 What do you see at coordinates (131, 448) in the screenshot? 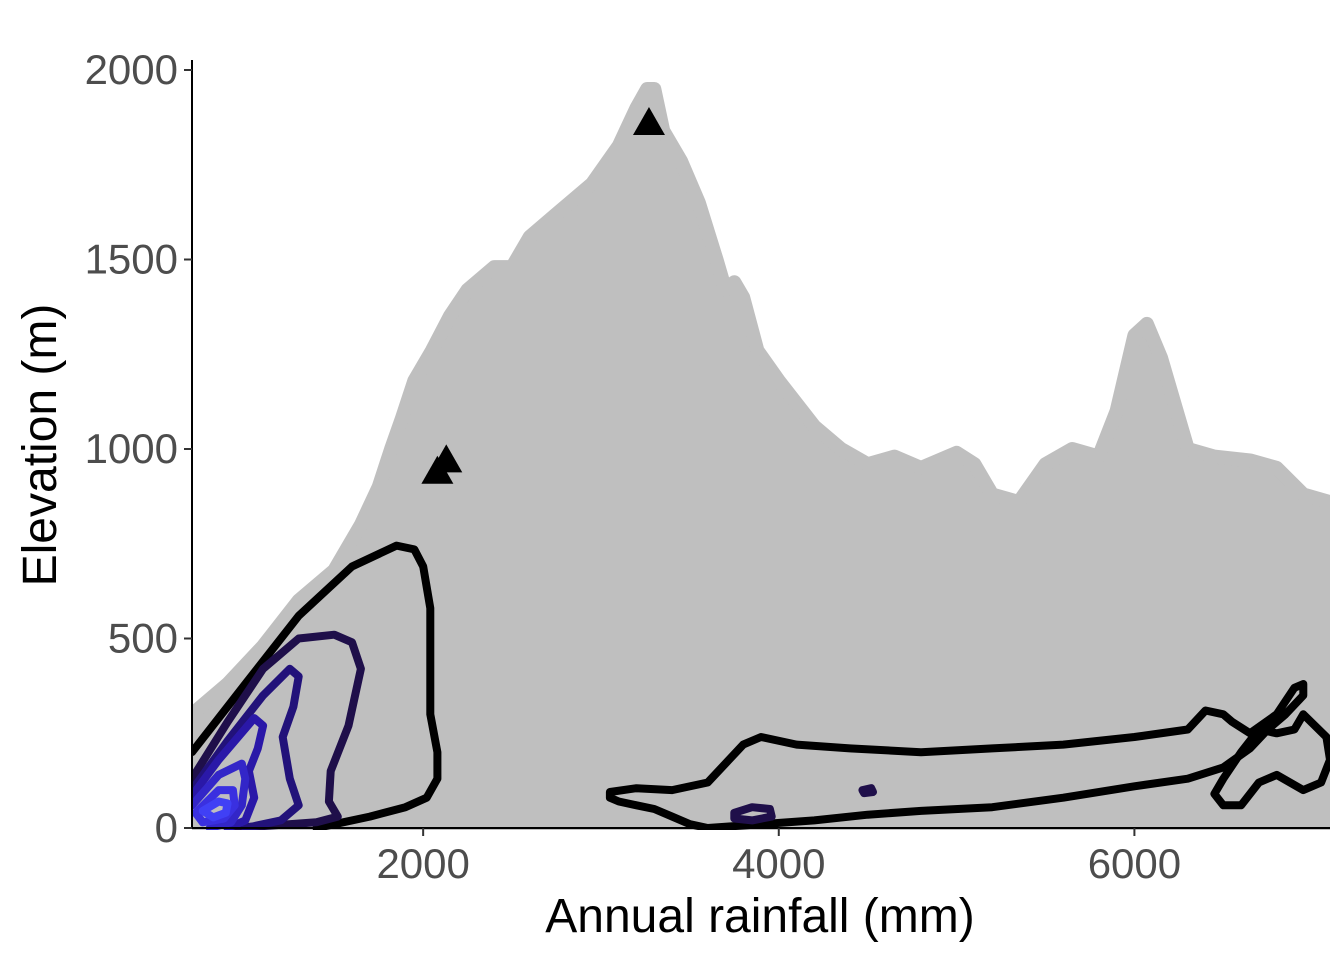
I see `y-tick-label: 1000` at bounding box center [131, 448].